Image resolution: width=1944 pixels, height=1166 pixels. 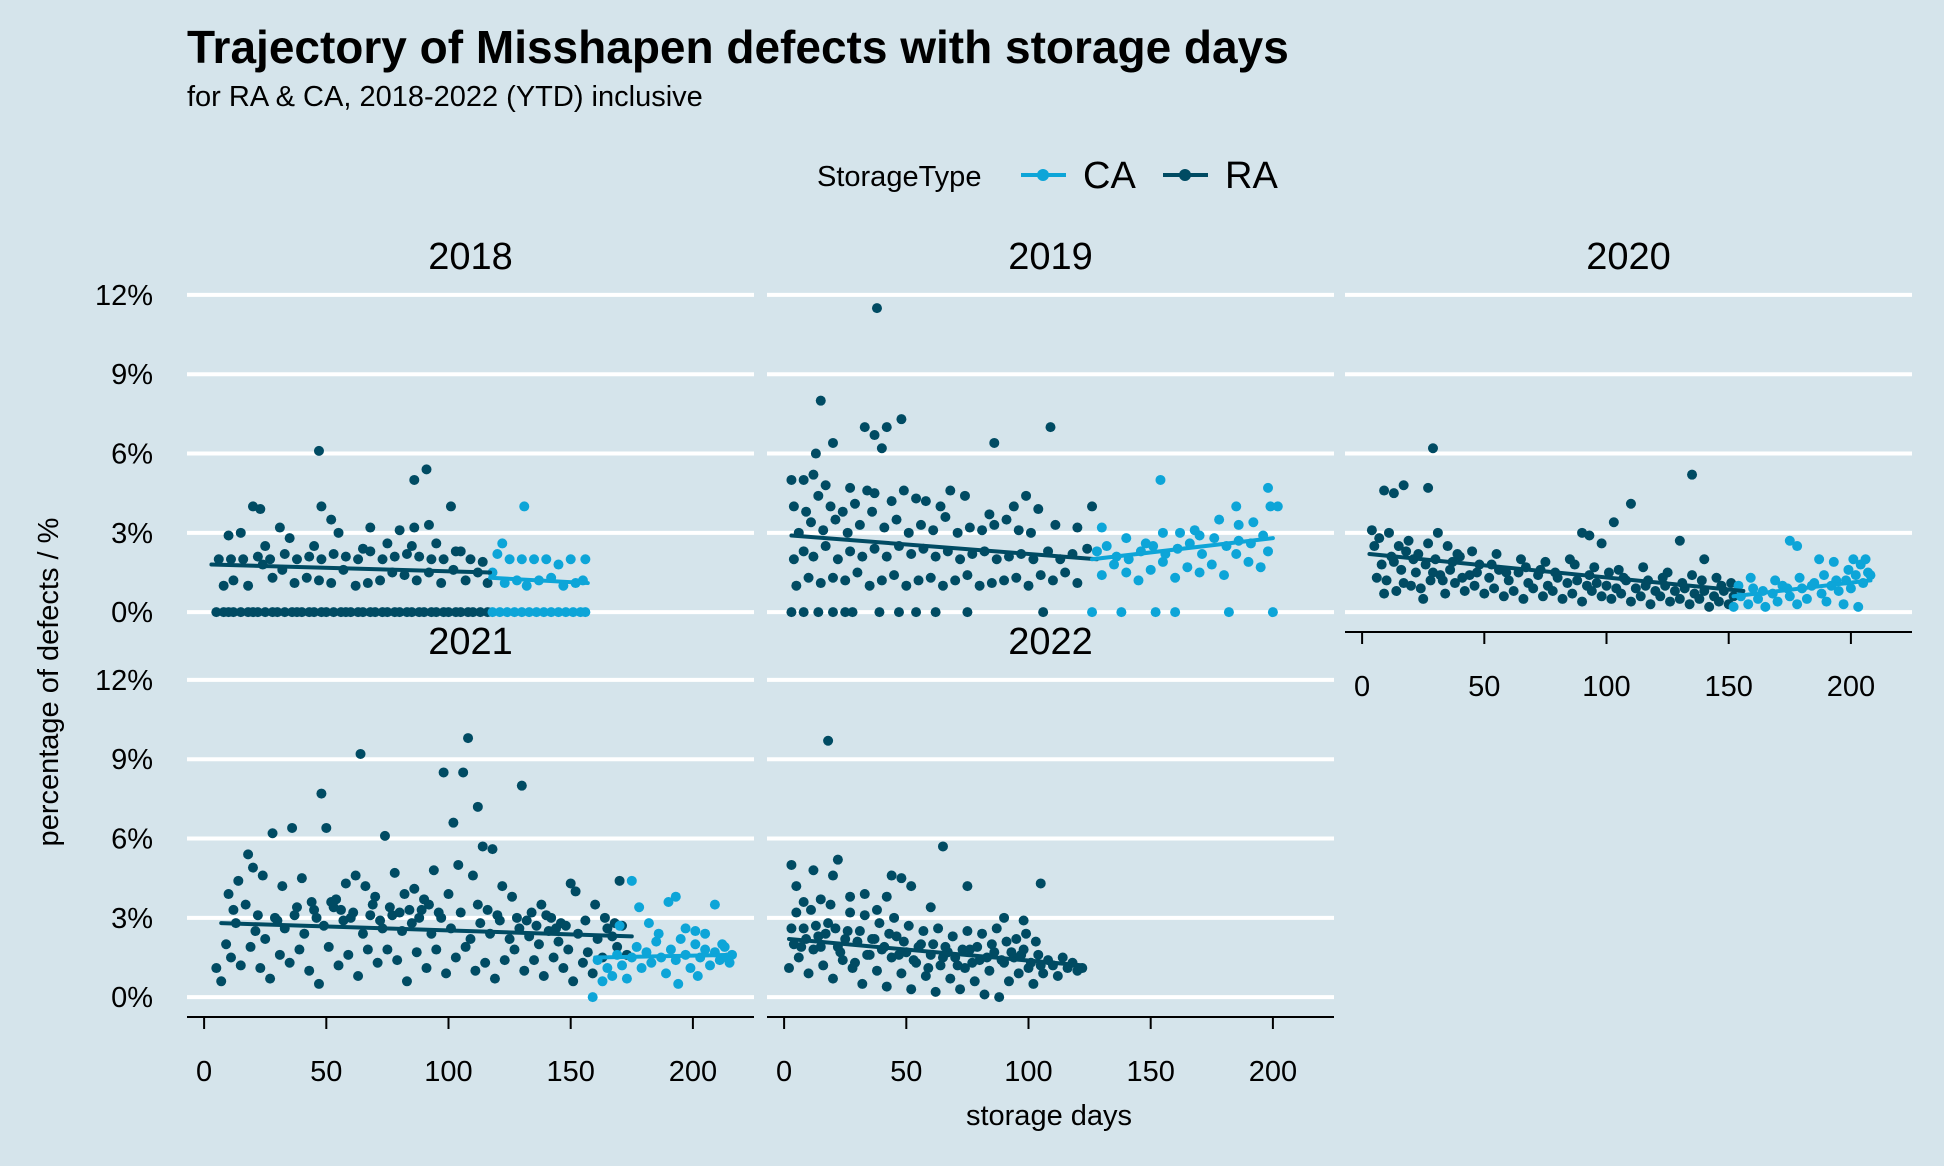 I want to click on series-ca-2019, so click(x=1185, y=546).